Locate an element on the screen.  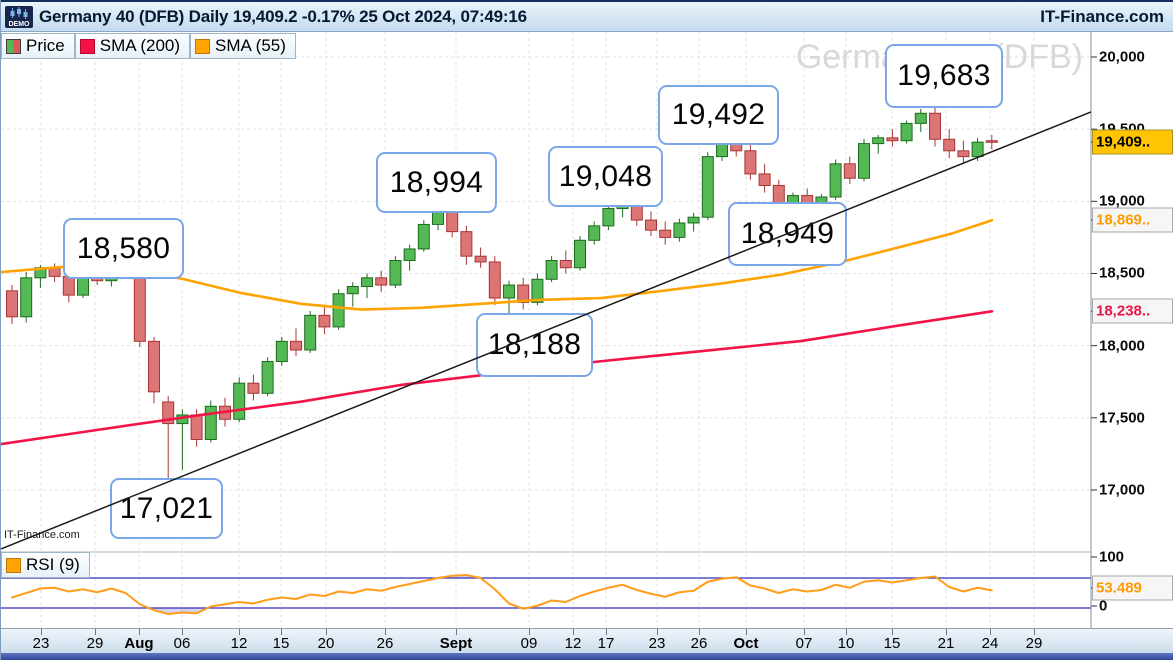
price-annotation: 18,949 is located at coordinates (787, 234).